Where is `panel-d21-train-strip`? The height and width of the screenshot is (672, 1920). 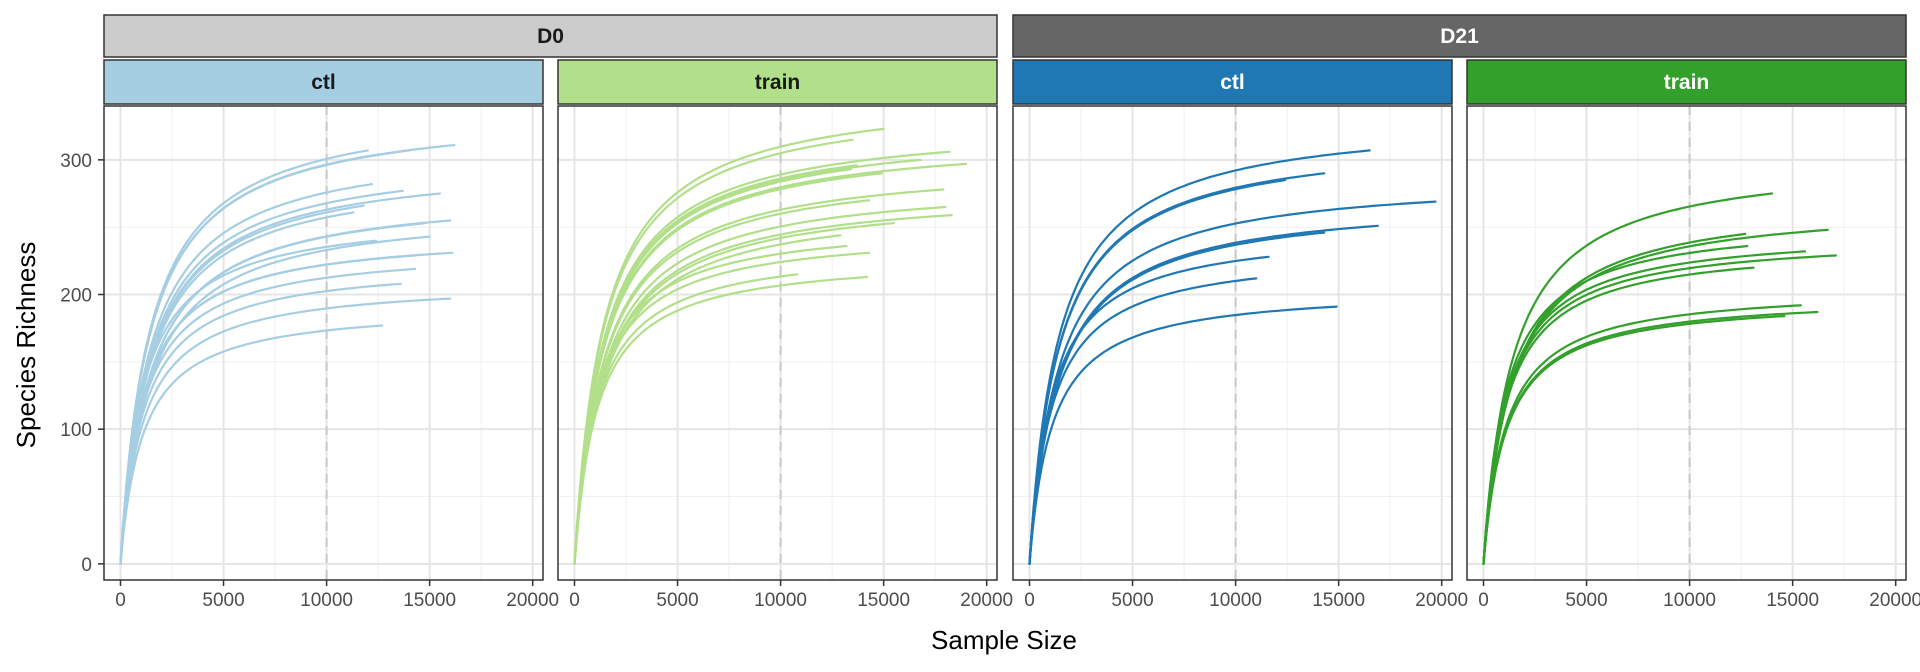 panel-d21-train-strip is located at coordinates (1686, 82).